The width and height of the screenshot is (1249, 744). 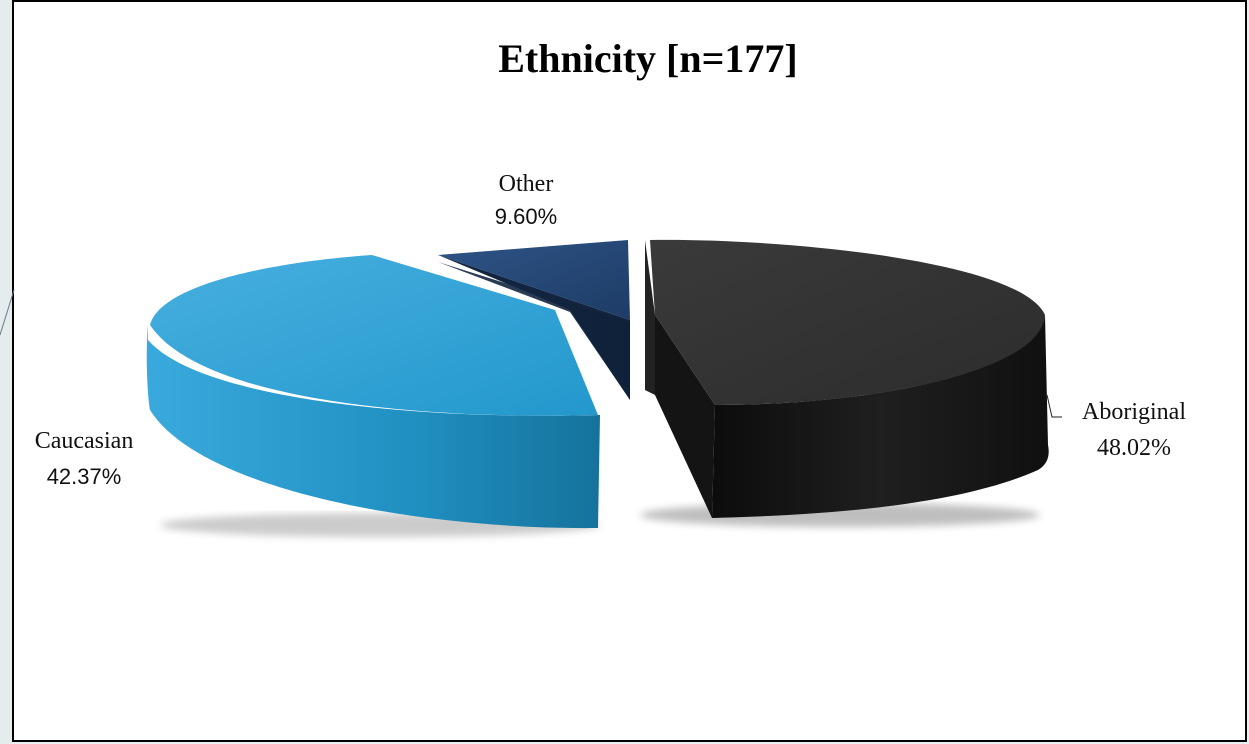 I want to click on slide-accent-line, so click(x=7, y=312).